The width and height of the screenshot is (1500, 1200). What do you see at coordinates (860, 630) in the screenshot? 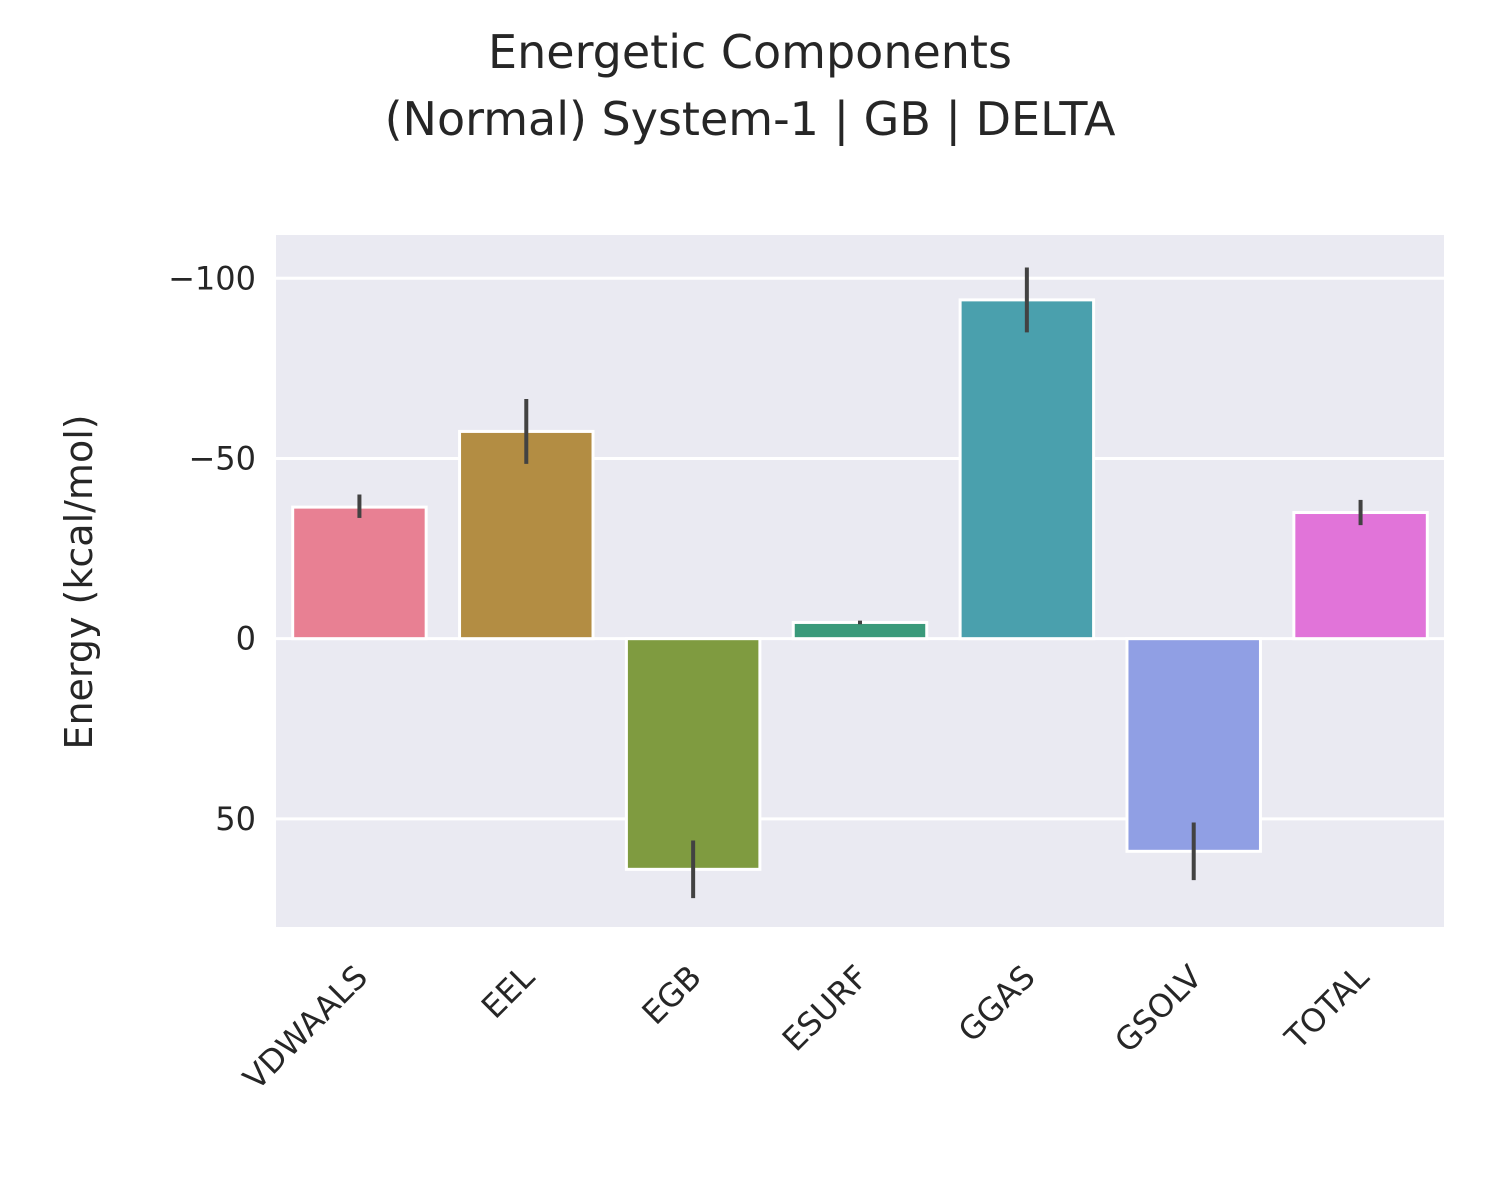
I see `bar-esurf` at bounding box center [860, 630].